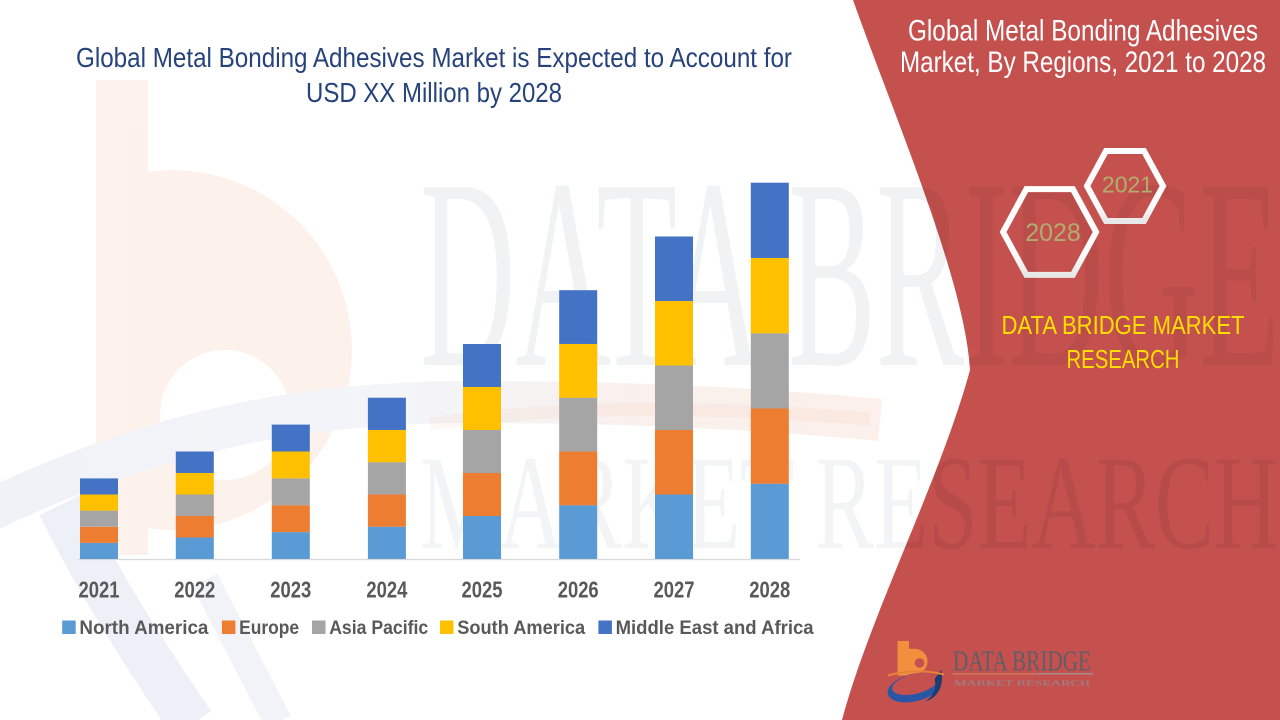 This screenshot has width=1280, height=720. I want to click on svg-text: 2026, so click(578, 590).